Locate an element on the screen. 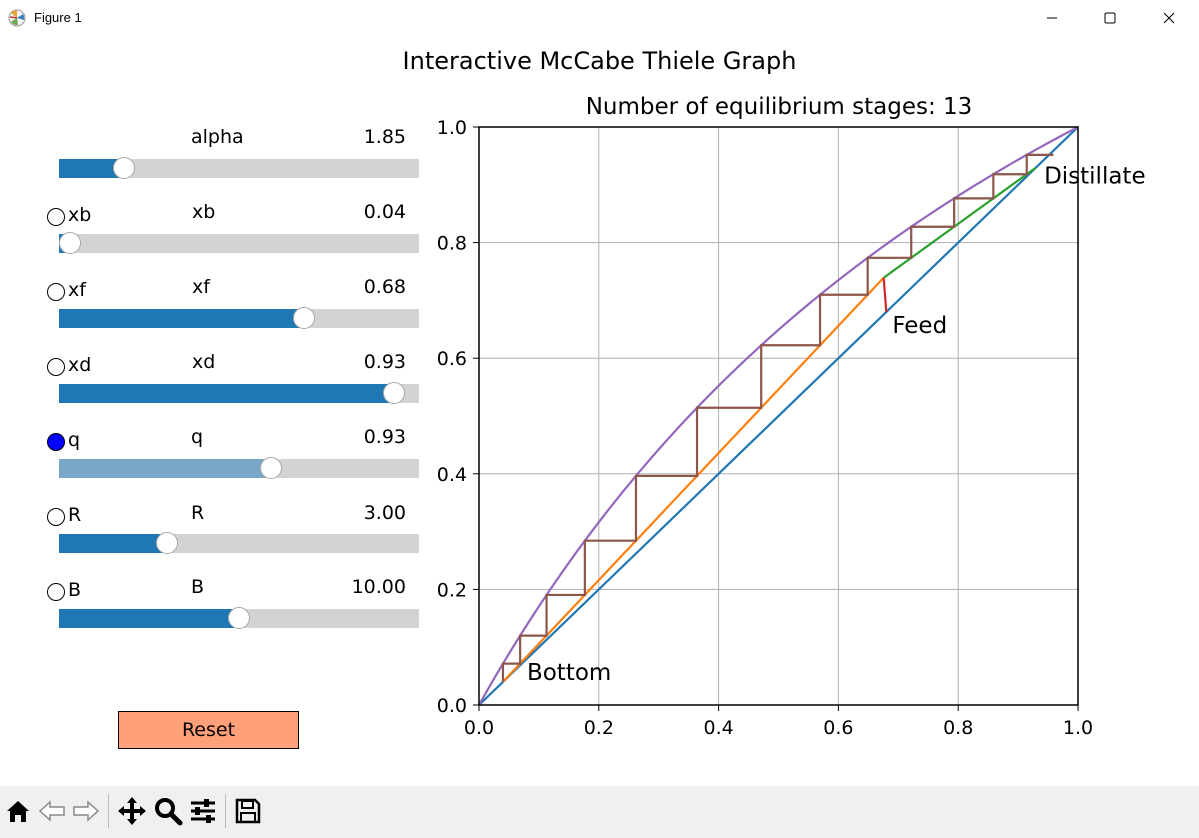 This screenshot has height=838, width=1199. save-button is located at coordinates (248, 811).